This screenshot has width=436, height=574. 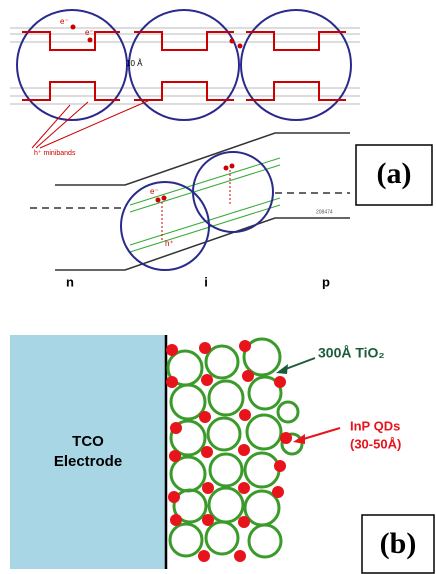 I want to click on pointer-arrows, so click(x=91, y=124).